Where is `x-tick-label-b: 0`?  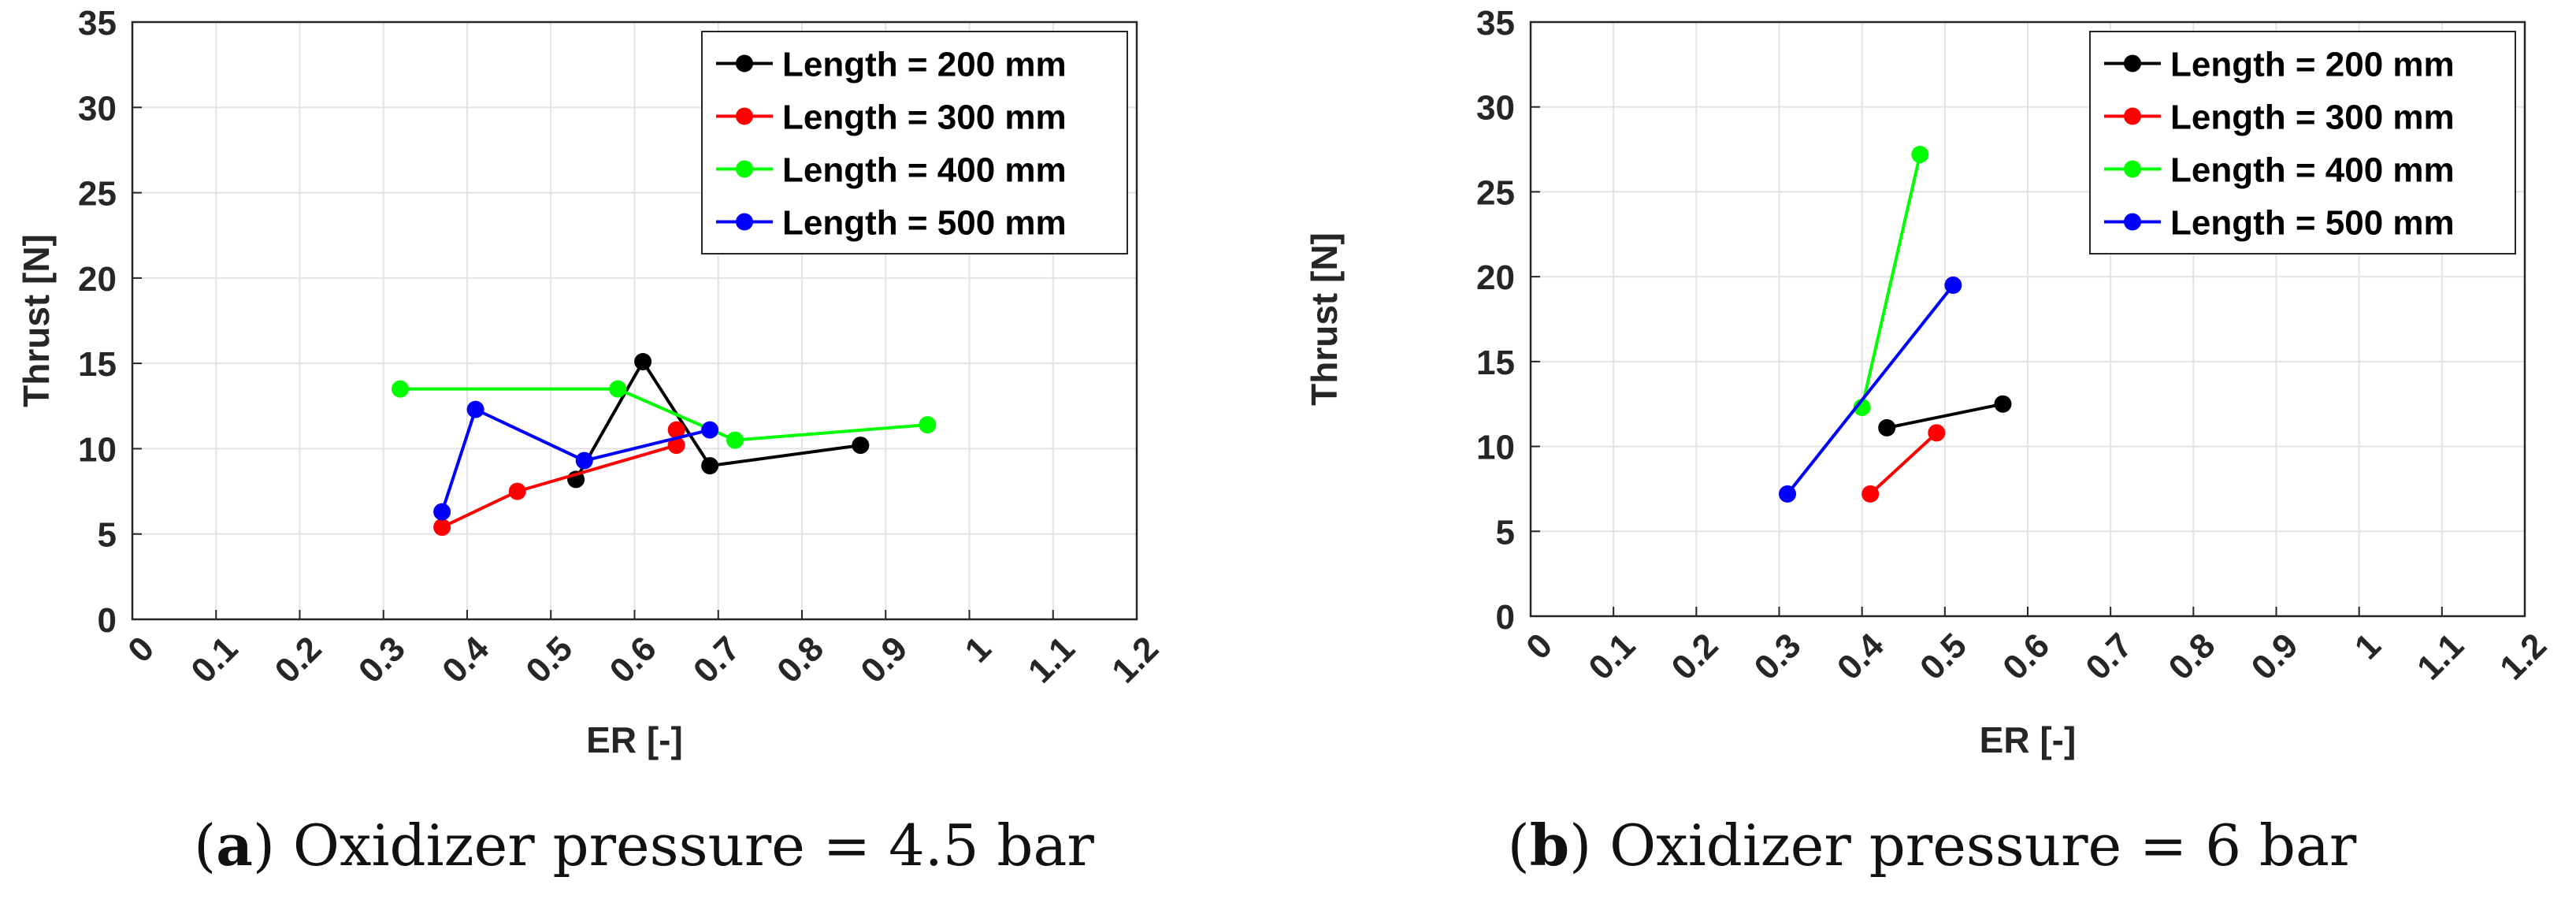 x-tick-label-b: 0 is located at coordinates (1539, 647).